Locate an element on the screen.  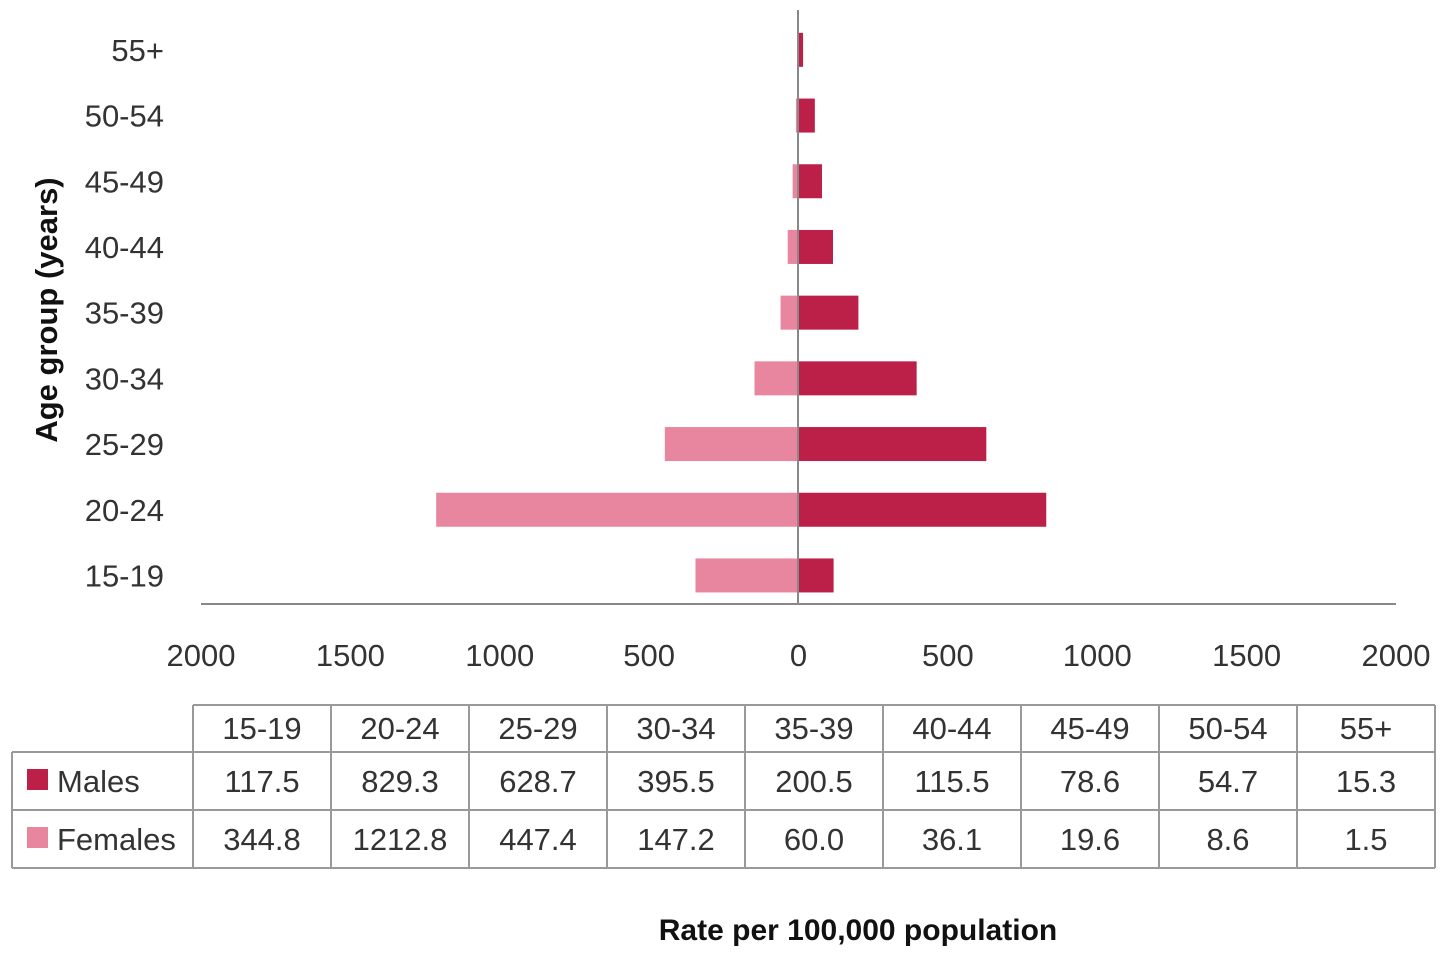
table-header-cell: 15-19 is located at coordinates (261, 728).